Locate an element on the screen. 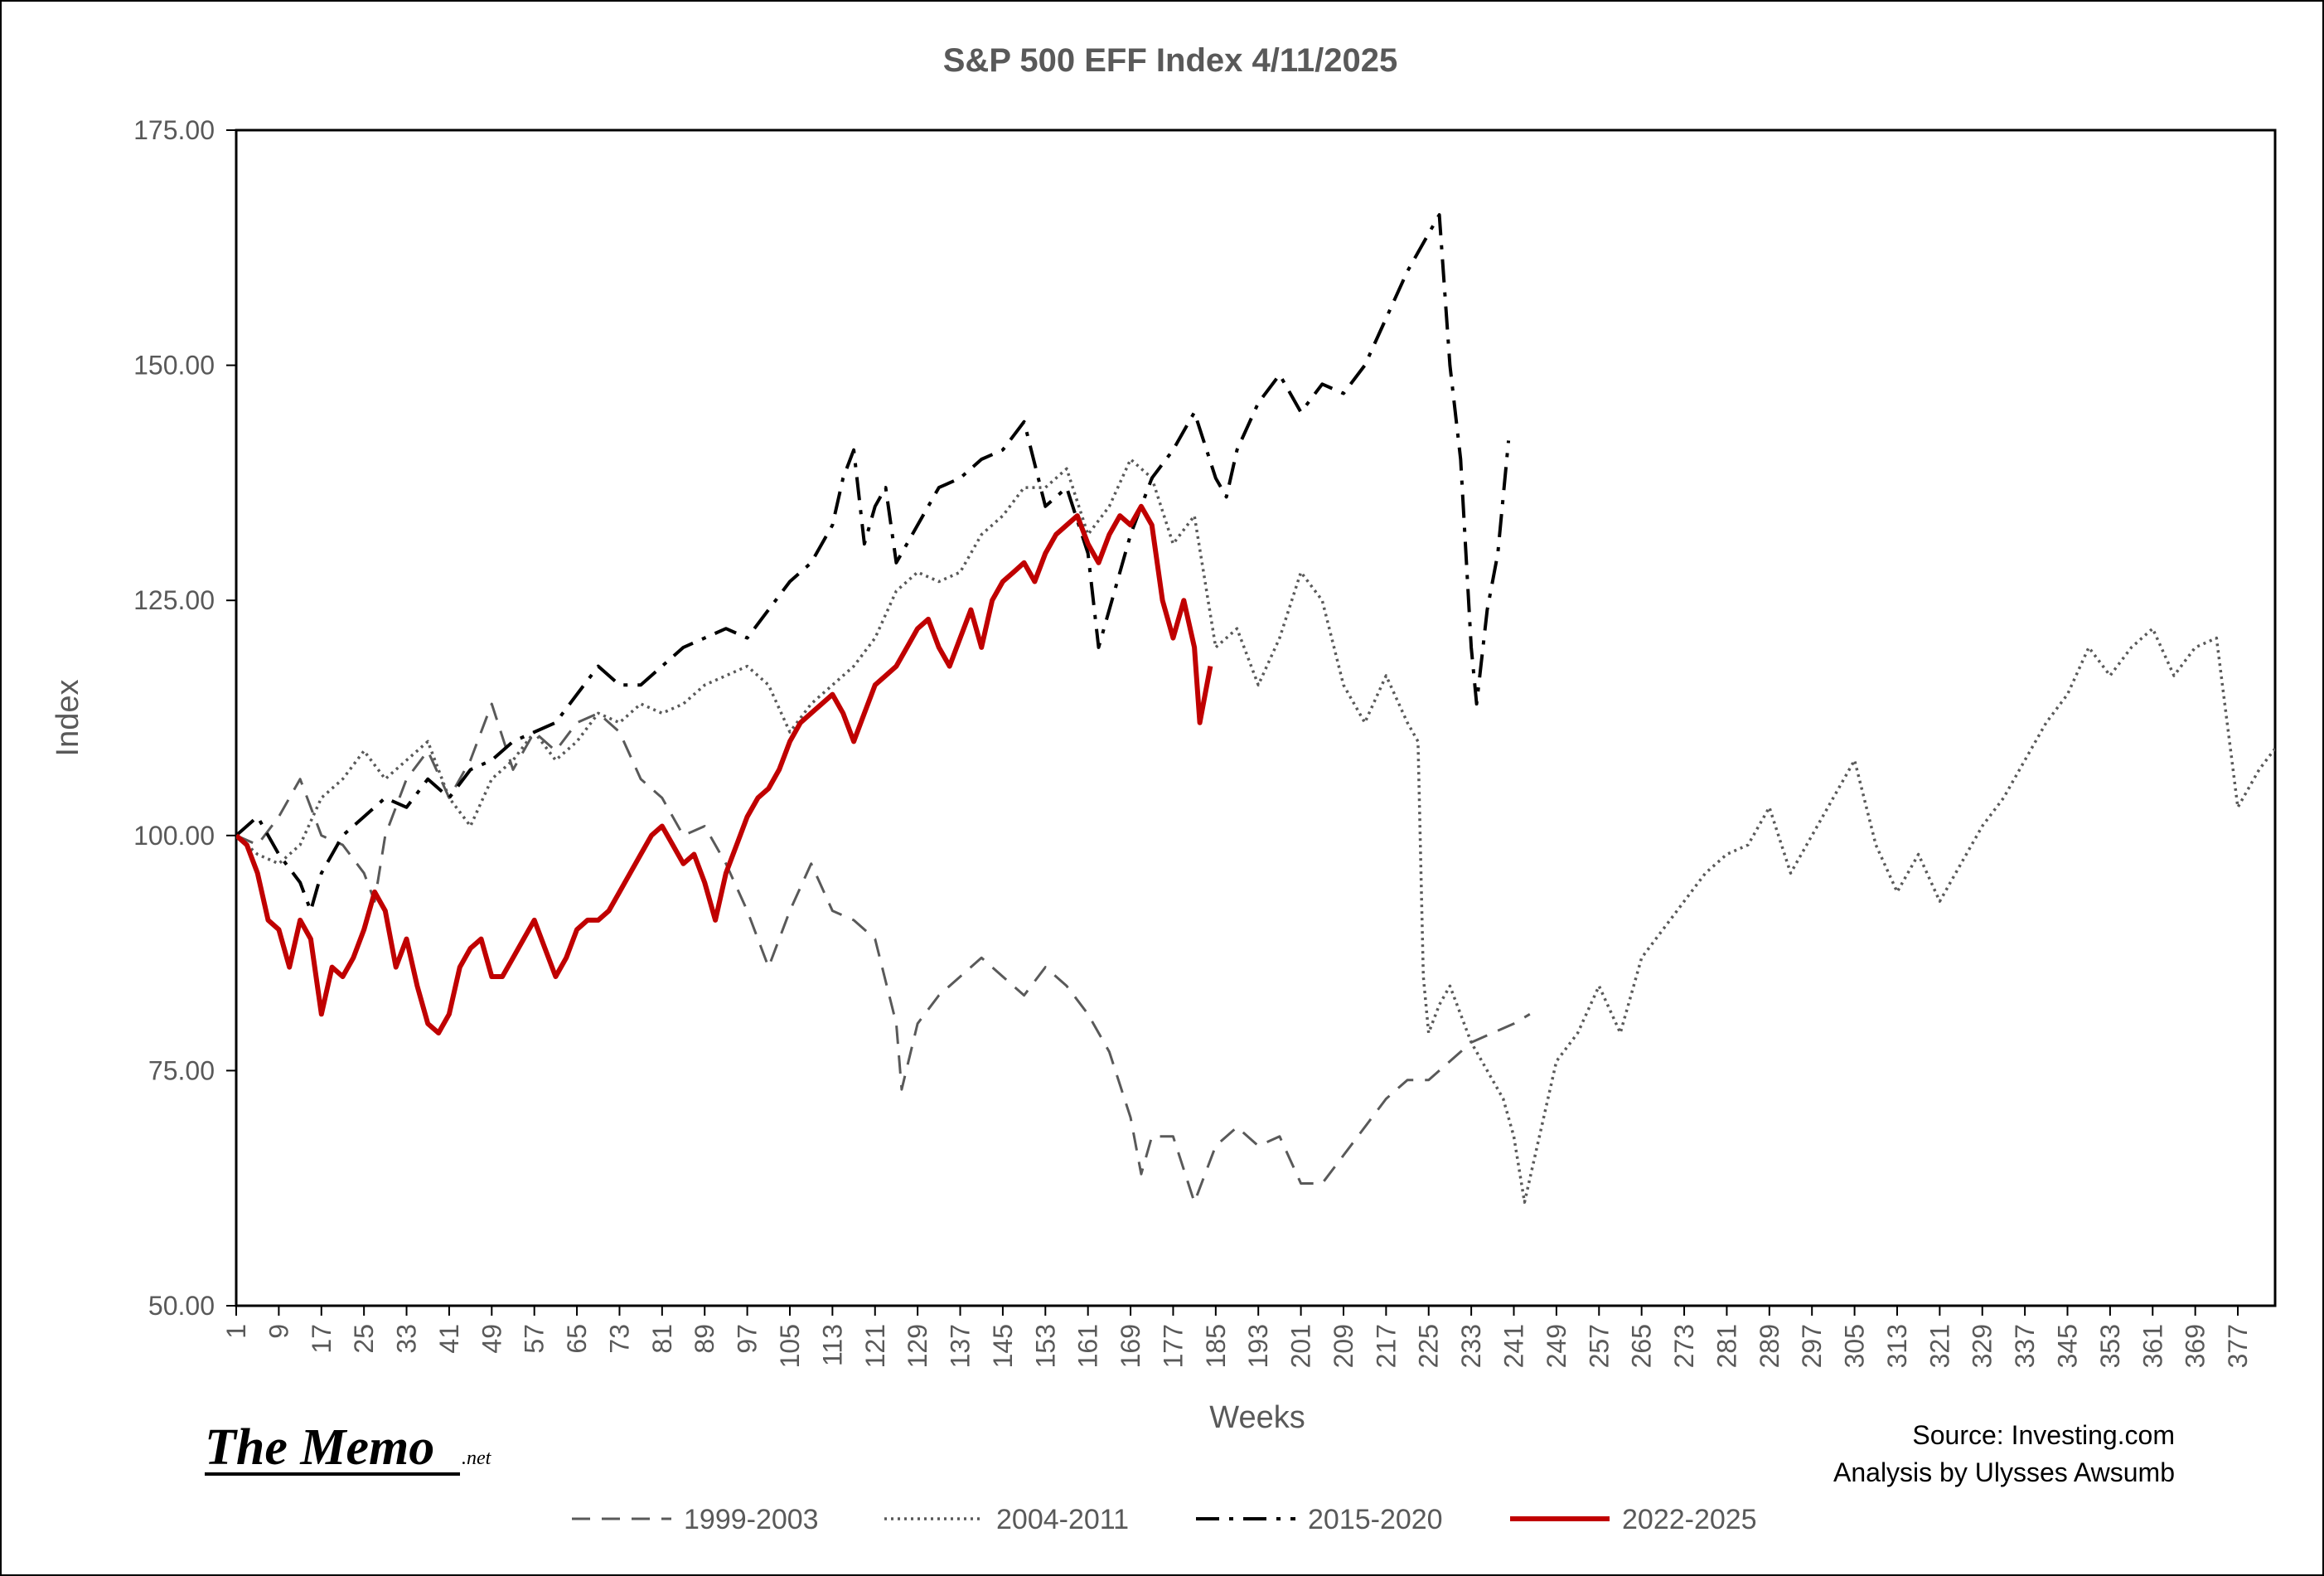 The width and height of the screenshot is (2324, 1576). x-tick-label: 257 is located at coordinates (1599, 1346).